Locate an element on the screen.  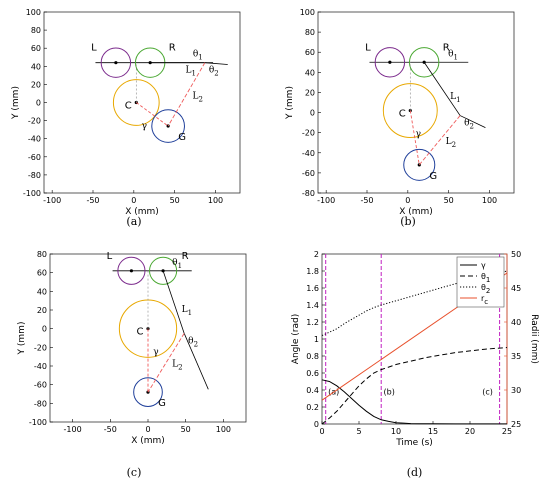
legend-label: θ2 is located at coordinates (485, 289).